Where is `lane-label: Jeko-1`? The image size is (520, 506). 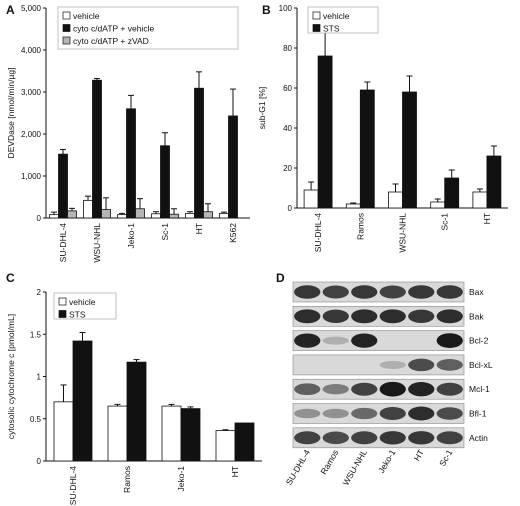
lane-label: Jeko-1 is located at coordinates (387, 461).